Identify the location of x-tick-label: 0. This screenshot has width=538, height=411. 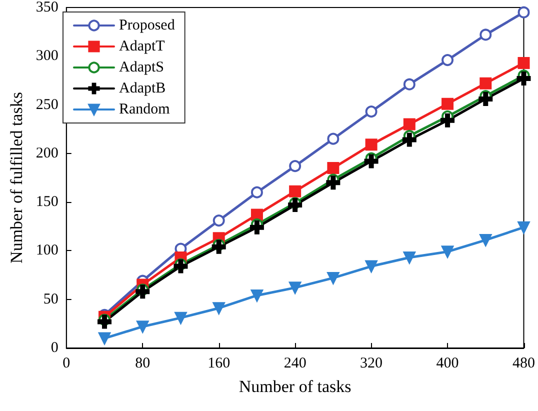
(66, 364).